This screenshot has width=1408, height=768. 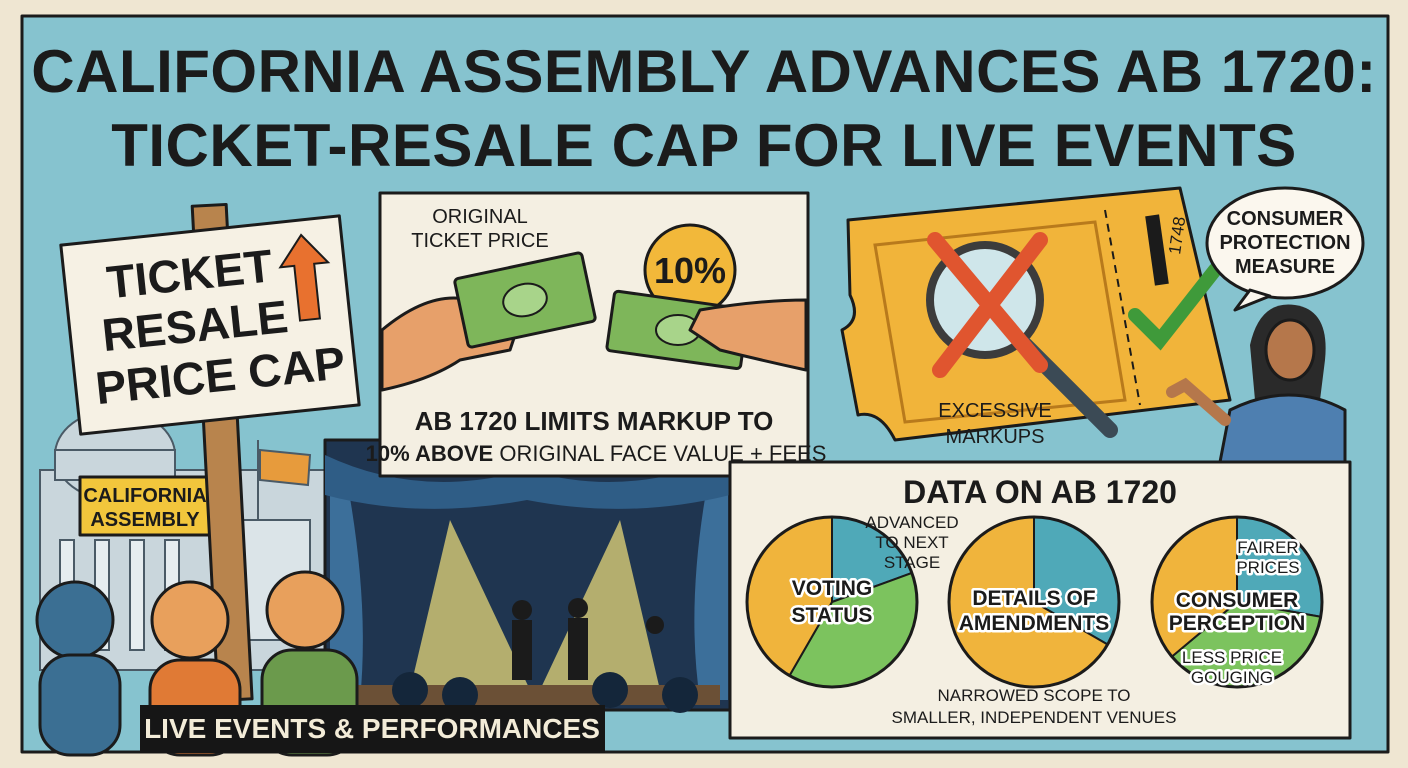 I want to click on spokesperson-ellipse, so click(x=1290, y=350).